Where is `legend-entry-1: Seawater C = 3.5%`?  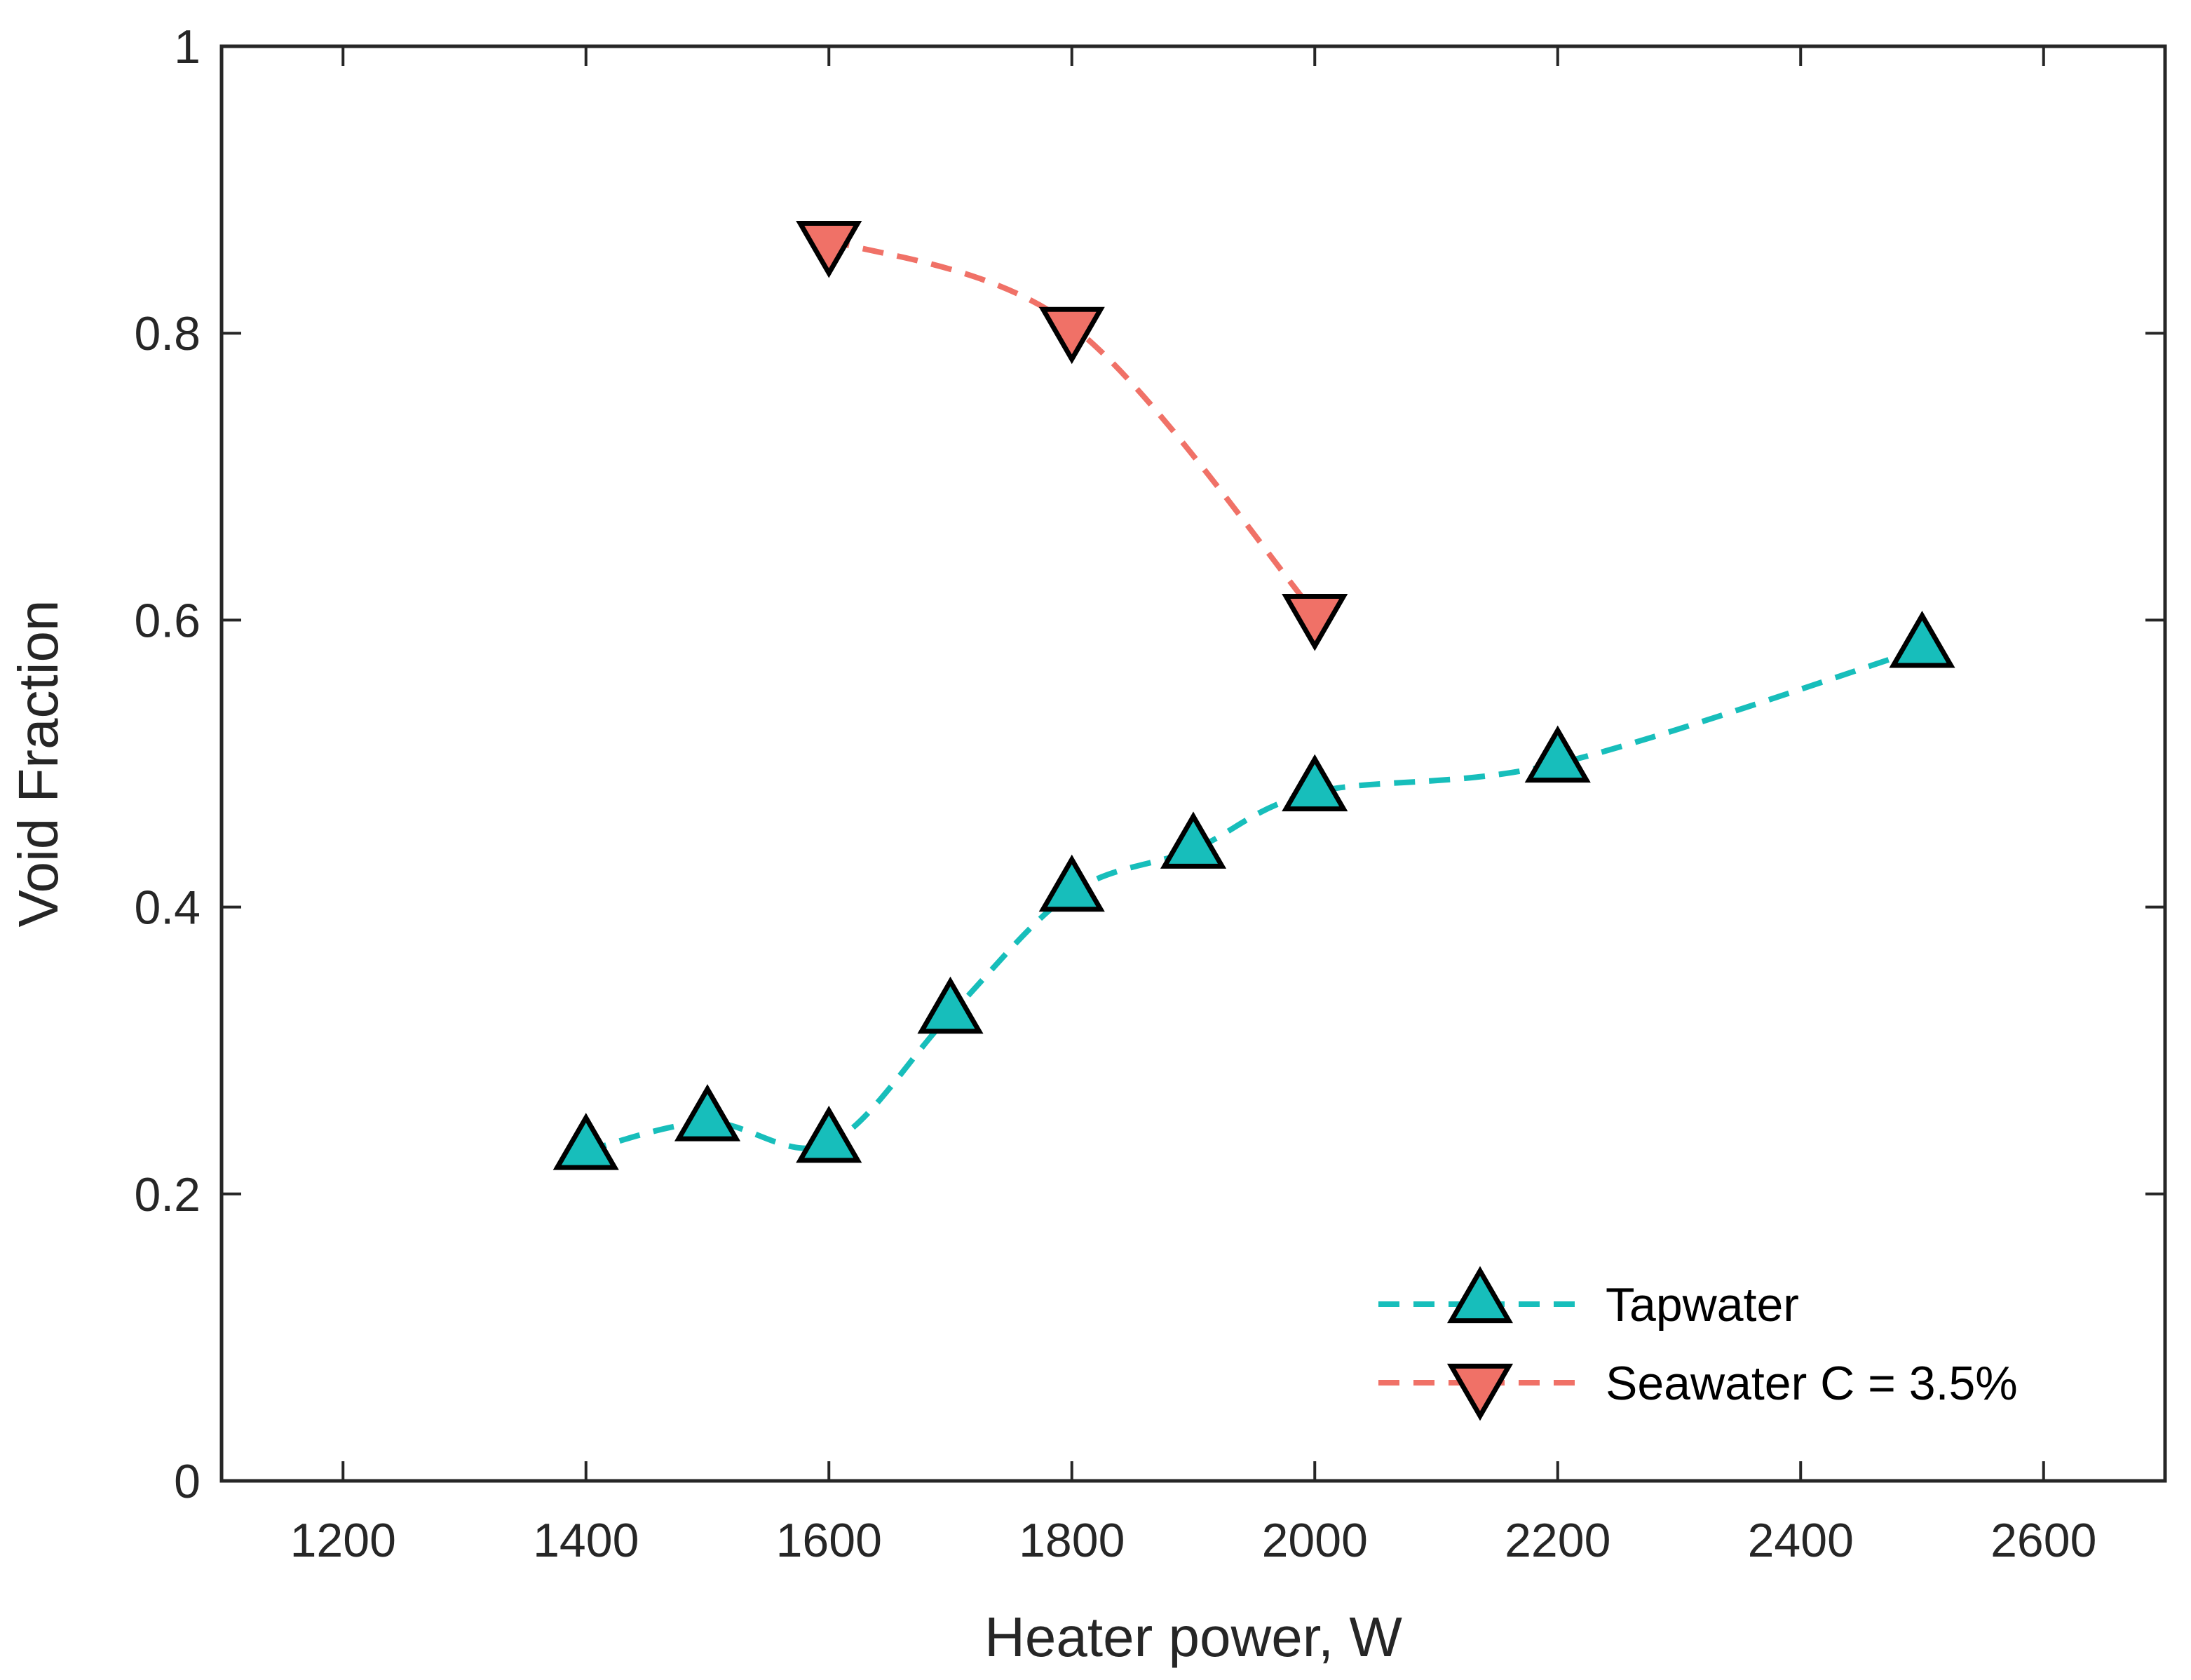 legend-entry-1: Seawater C = 3.5% is located at coordinates (1698, 1389).